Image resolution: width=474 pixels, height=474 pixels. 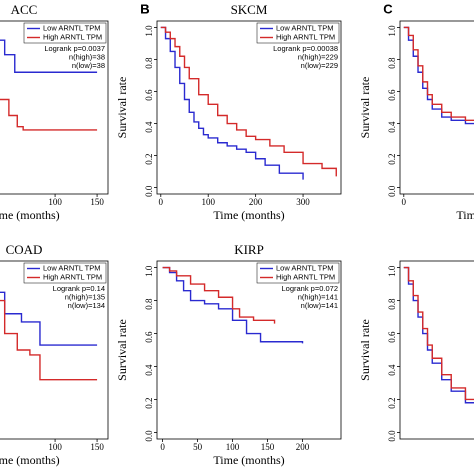 I want to click on stat-text: n(low)=134, so click(x=86, y=305).